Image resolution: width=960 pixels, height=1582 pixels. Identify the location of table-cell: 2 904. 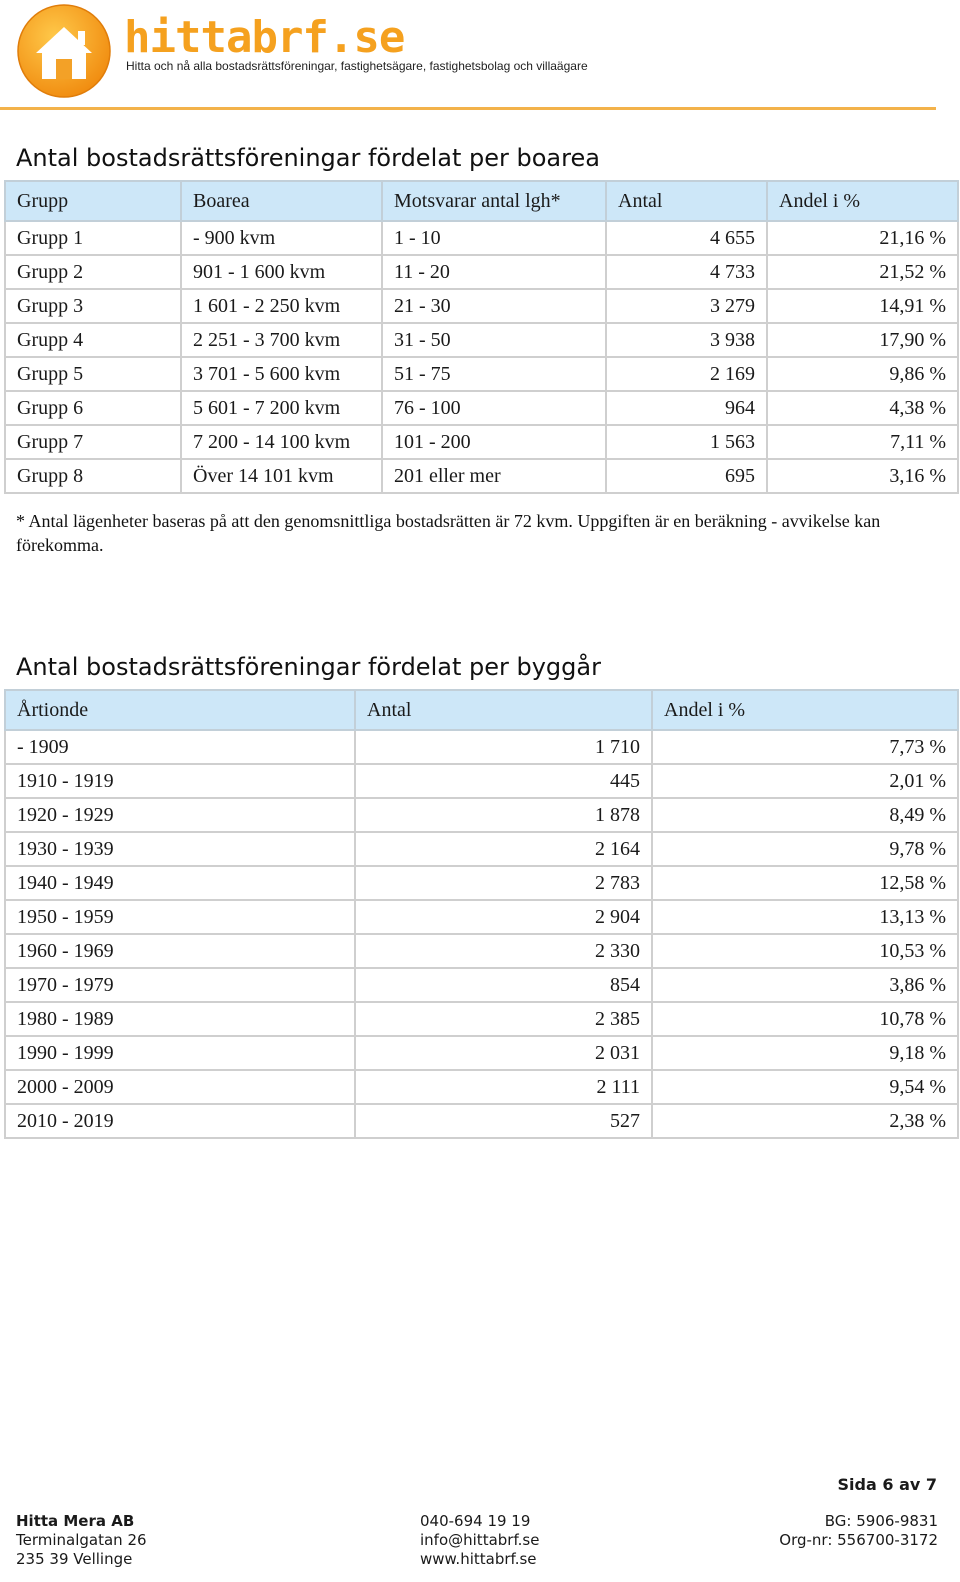
(503, 917).